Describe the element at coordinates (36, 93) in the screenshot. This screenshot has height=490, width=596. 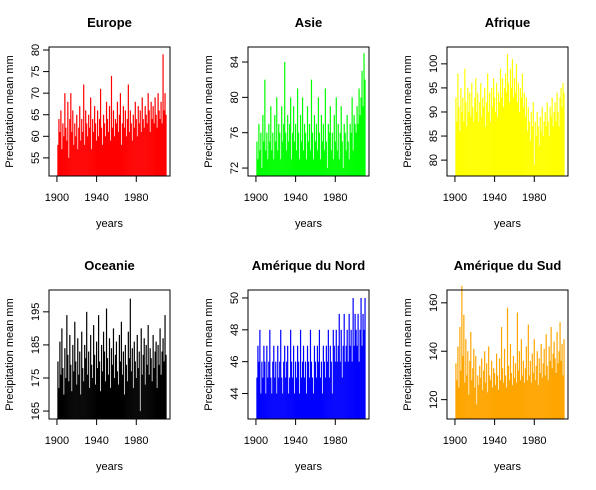
I see `y-tick-label: 70` at that location.